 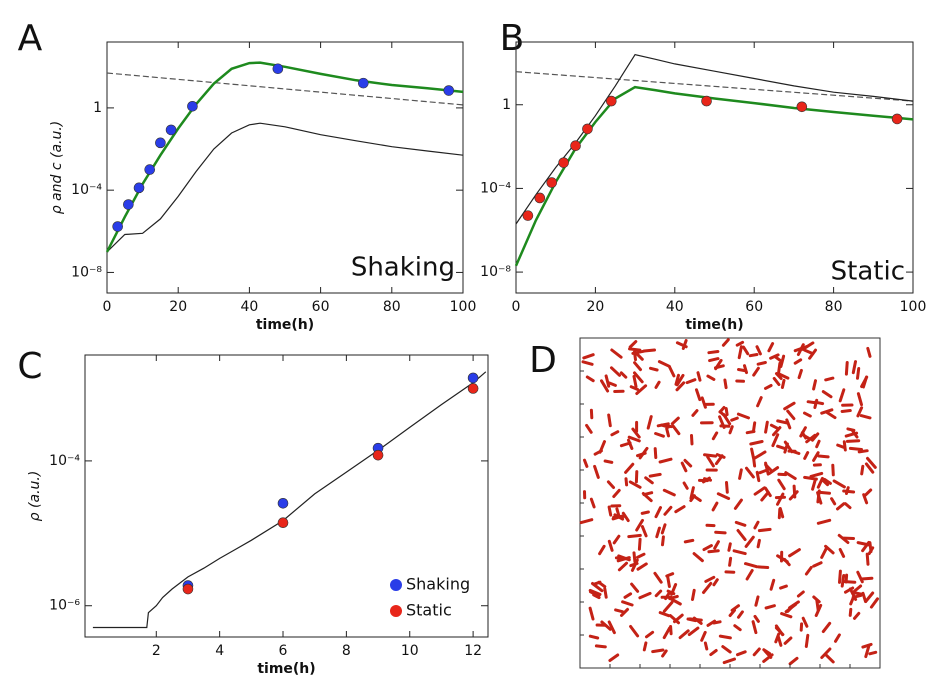 I want to click on y-tick-label: 10⁻⁸, so click(x=86, y=272).